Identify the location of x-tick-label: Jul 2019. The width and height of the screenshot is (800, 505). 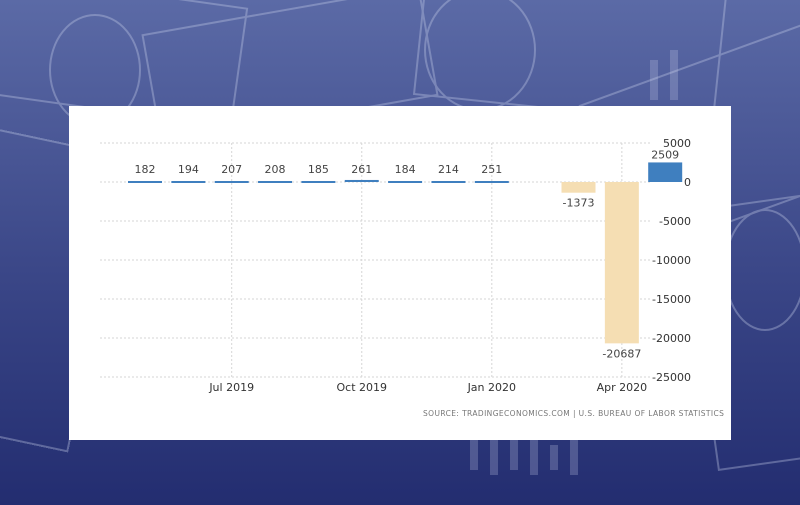
(231, 387).